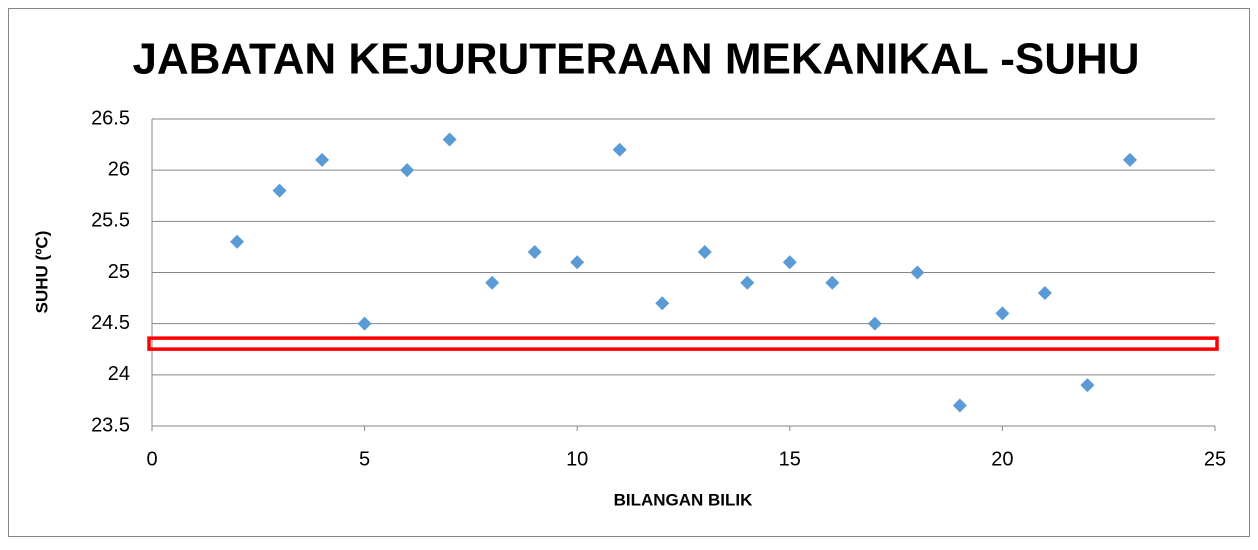  What do you see at coordinates (119, 374) in the screenshot?
I see `y-tick-label: 24` at bounding box center [119, 374].